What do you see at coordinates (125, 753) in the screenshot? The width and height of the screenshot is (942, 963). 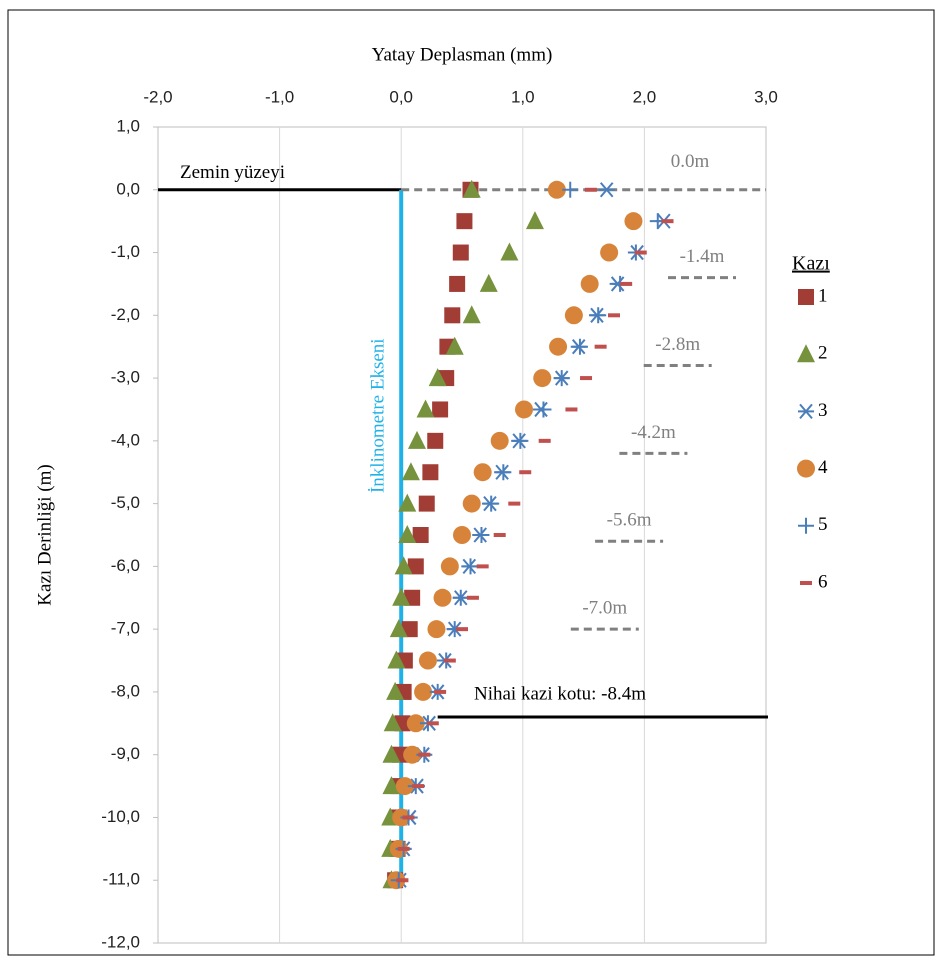 I see `y-tick-label: -9,0` at bounding box center [125, 753].